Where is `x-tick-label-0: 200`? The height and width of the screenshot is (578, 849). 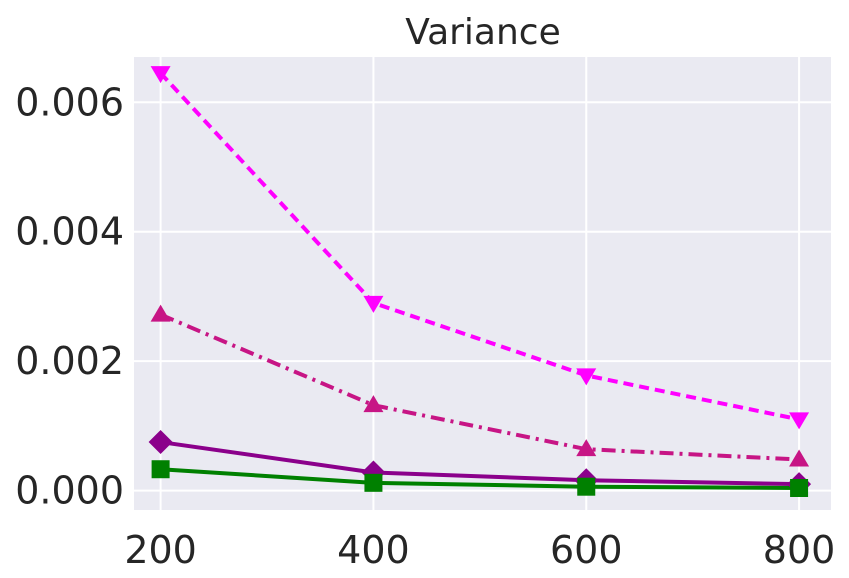
x-tick-label-0: 200 is located at coordinates (160, 550).